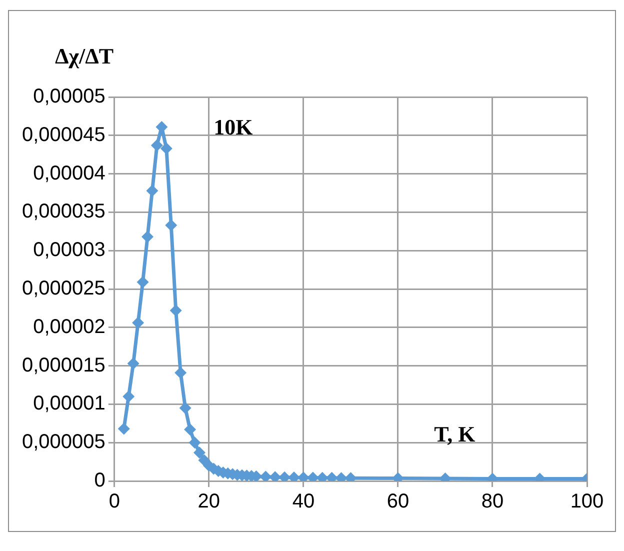 This screenshot has width=624, height=551. Describe the element at coordinates (64, 365) in the screenshot. I see `y-tick-label: 0,000015` at that location.